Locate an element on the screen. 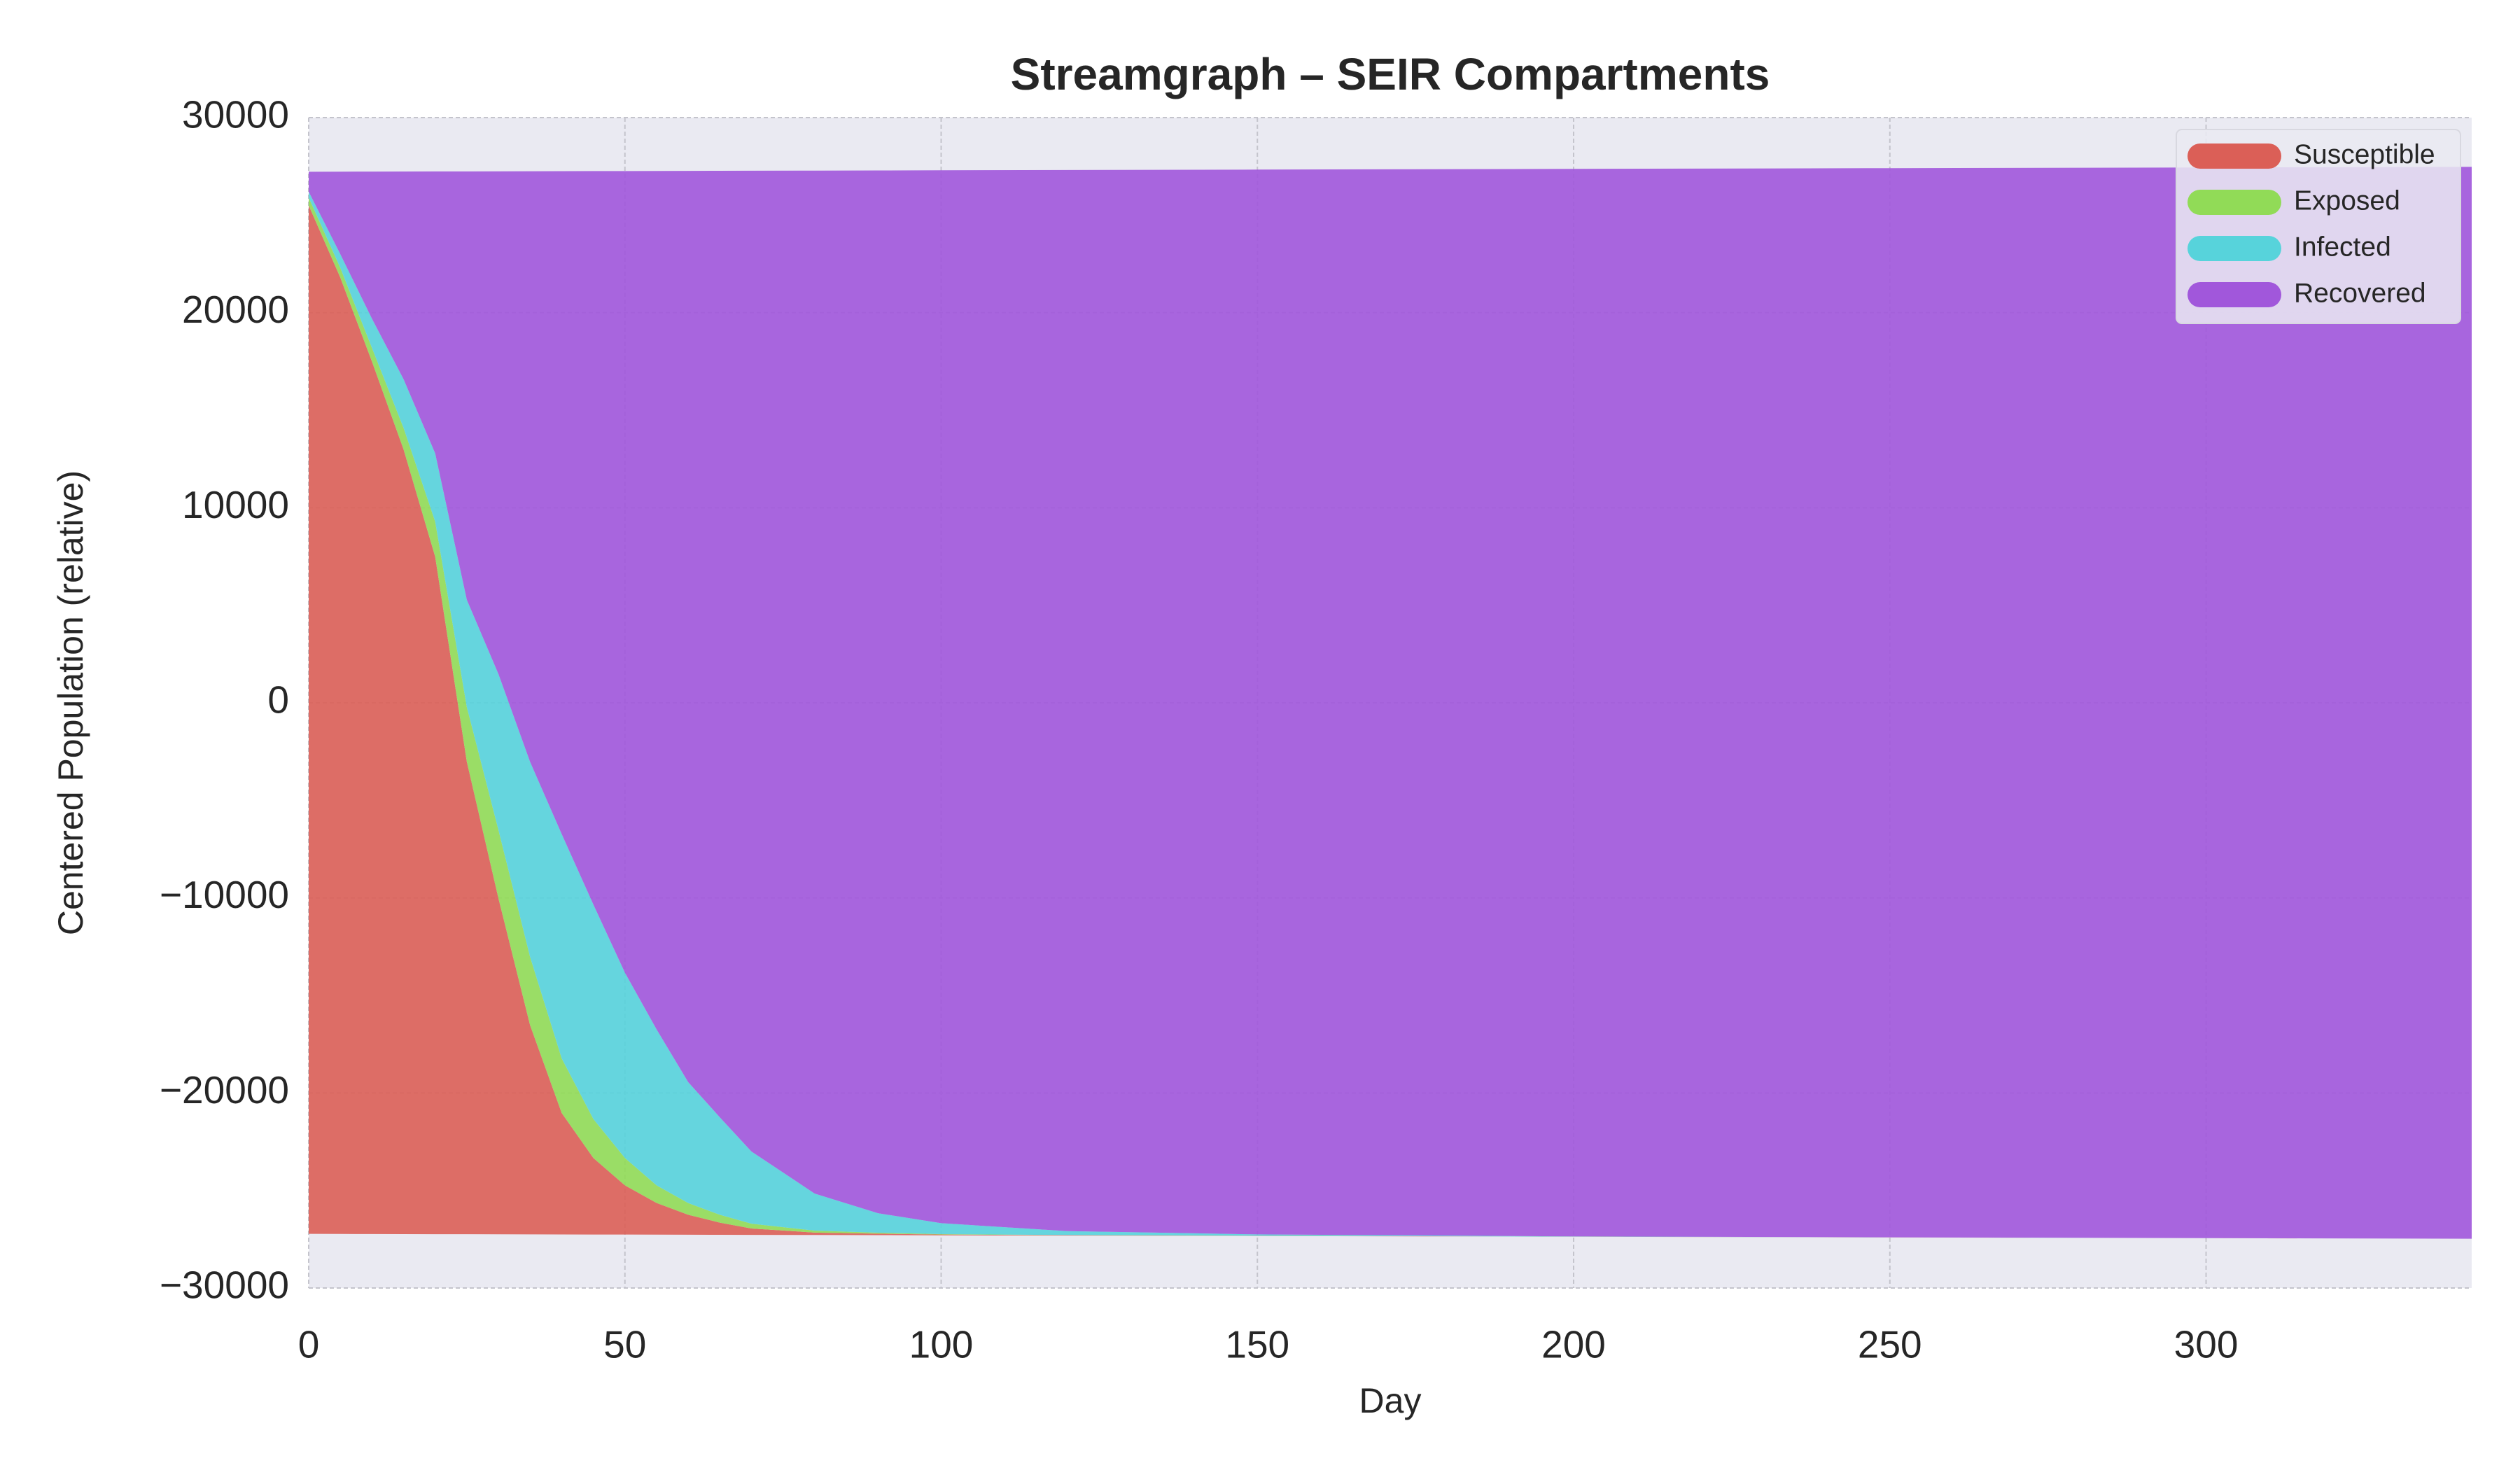 The width and height of the screenshot is (2520, 1470). y-tick-label: 30000 is located at coordinates (235, 114).